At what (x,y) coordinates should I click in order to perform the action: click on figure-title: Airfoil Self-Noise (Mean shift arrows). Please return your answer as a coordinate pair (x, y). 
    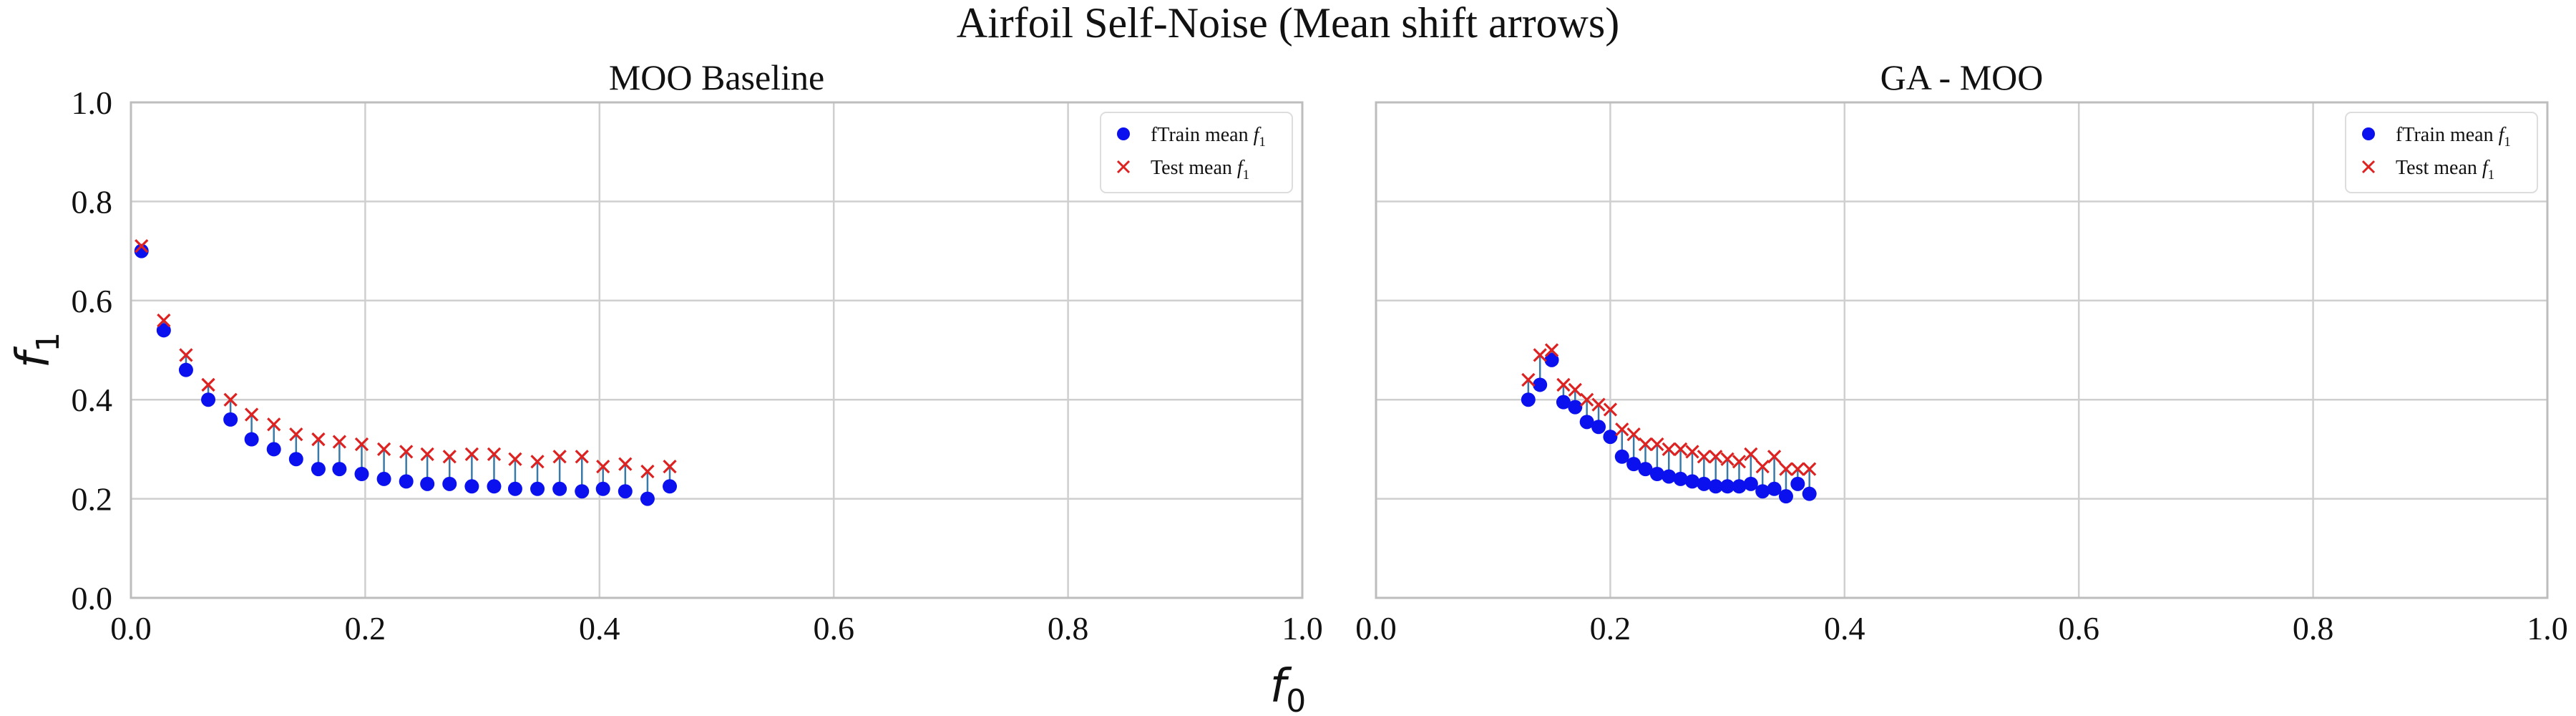
    Looking at the image, I should click on (1288, 23).